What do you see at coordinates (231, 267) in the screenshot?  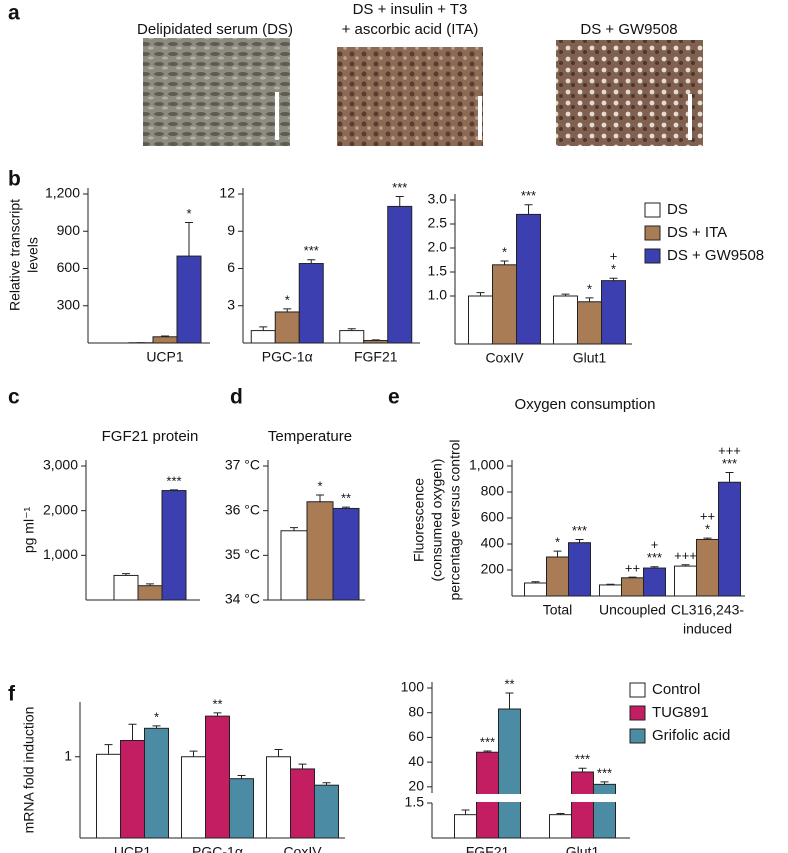 I see `y-tick-label: 6` at bounding box center [231, 267].